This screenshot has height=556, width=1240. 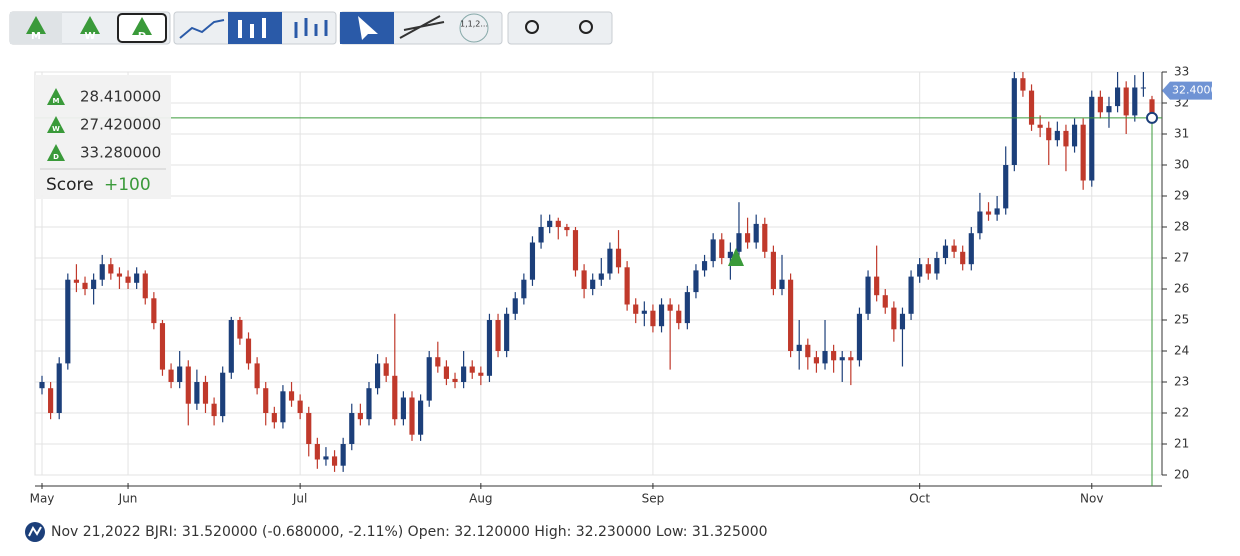 I want to click on y-tick-label: 24, so click(x=1181, y=351).